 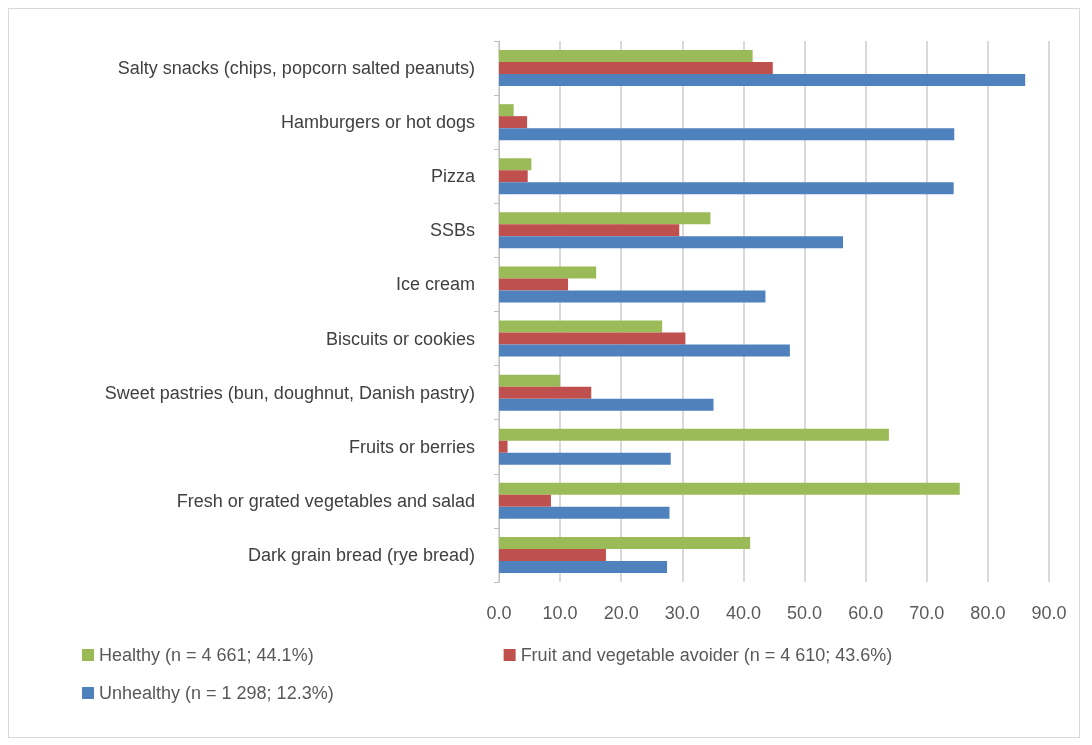 What do you see at coordinates (805, 613) in the screenshot?
I see `x-tick-label: 50.0` at bounding box center [805, 613].